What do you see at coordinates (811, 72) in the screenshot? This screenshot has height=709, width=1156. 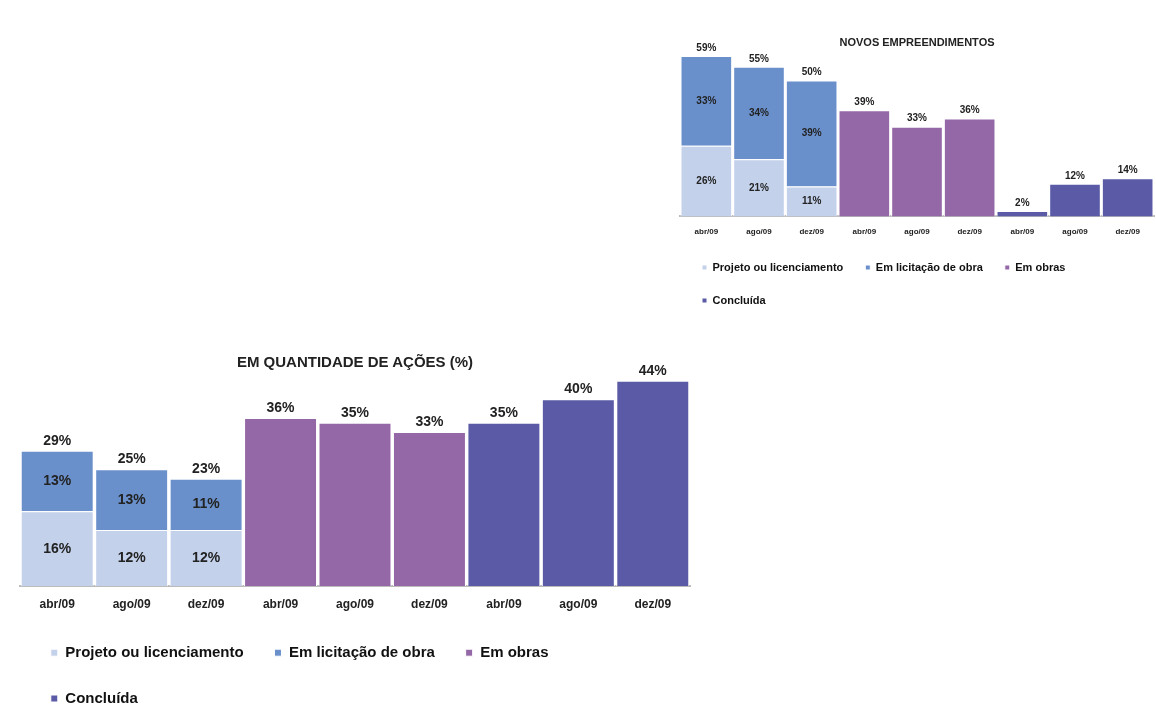 I see `total-label: 50%` at bounding box center [811, 72].